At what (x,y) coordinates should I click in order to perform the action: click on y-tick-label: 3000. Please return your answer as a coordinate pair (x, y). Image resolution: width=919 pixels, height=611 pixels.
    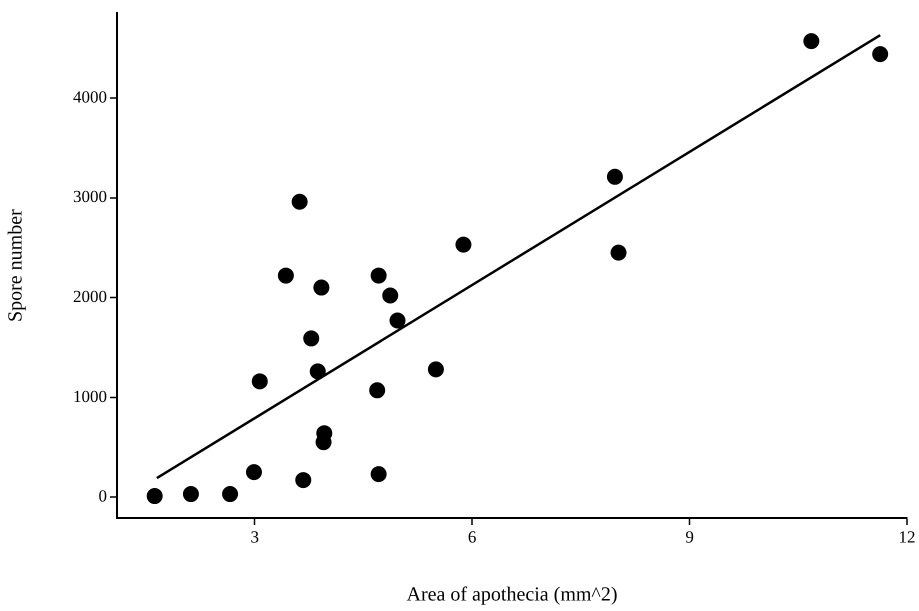
    Looking at the image, I should click on (90, 196).